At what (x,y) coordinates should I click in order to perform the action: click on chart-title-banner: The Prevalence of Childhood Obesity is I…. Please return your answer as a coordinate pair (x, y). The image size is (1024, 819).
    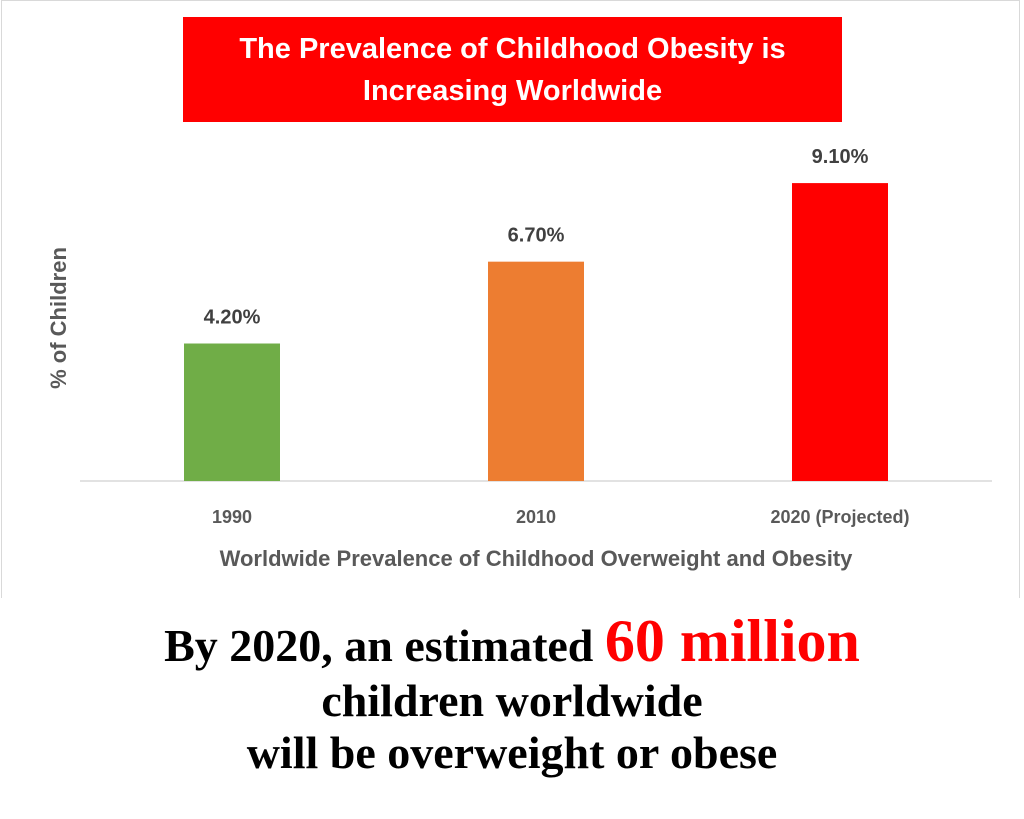
    Looking at the image, I should click on (512, 69).